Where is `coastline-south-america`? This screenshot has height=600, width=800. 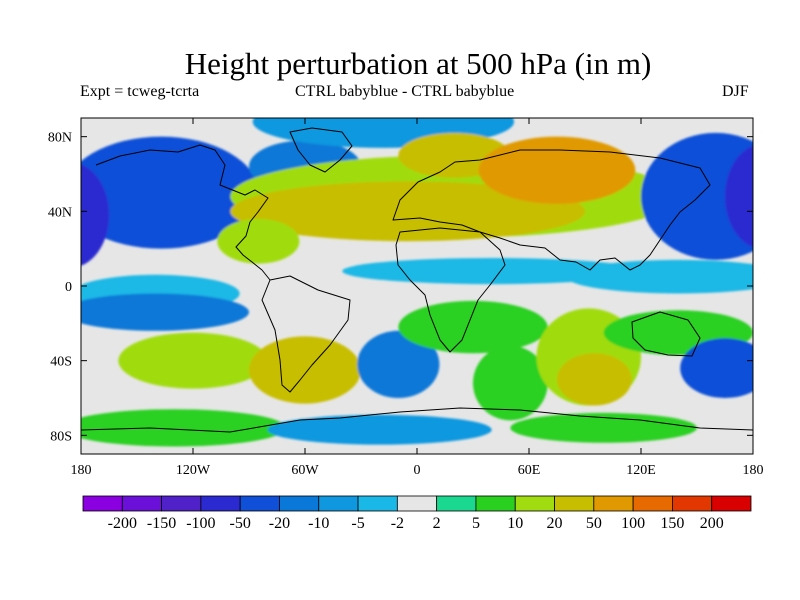
coastline-south-america is located at coordinates (306, 334).